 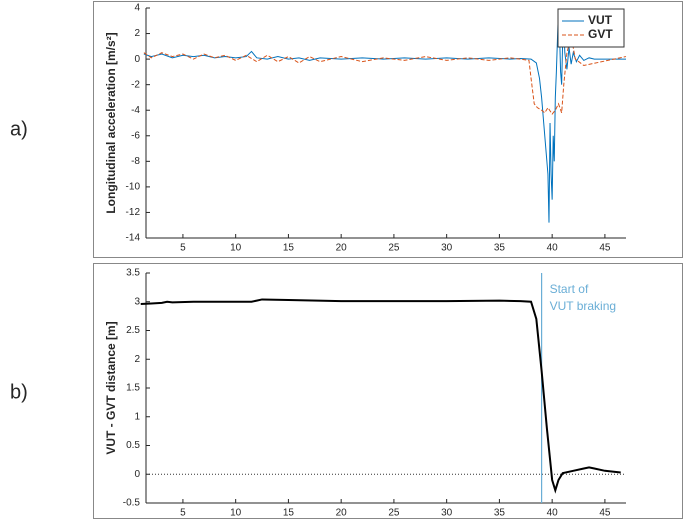 I want to click on y-tick-label: 3, so click(x=137, y=301).